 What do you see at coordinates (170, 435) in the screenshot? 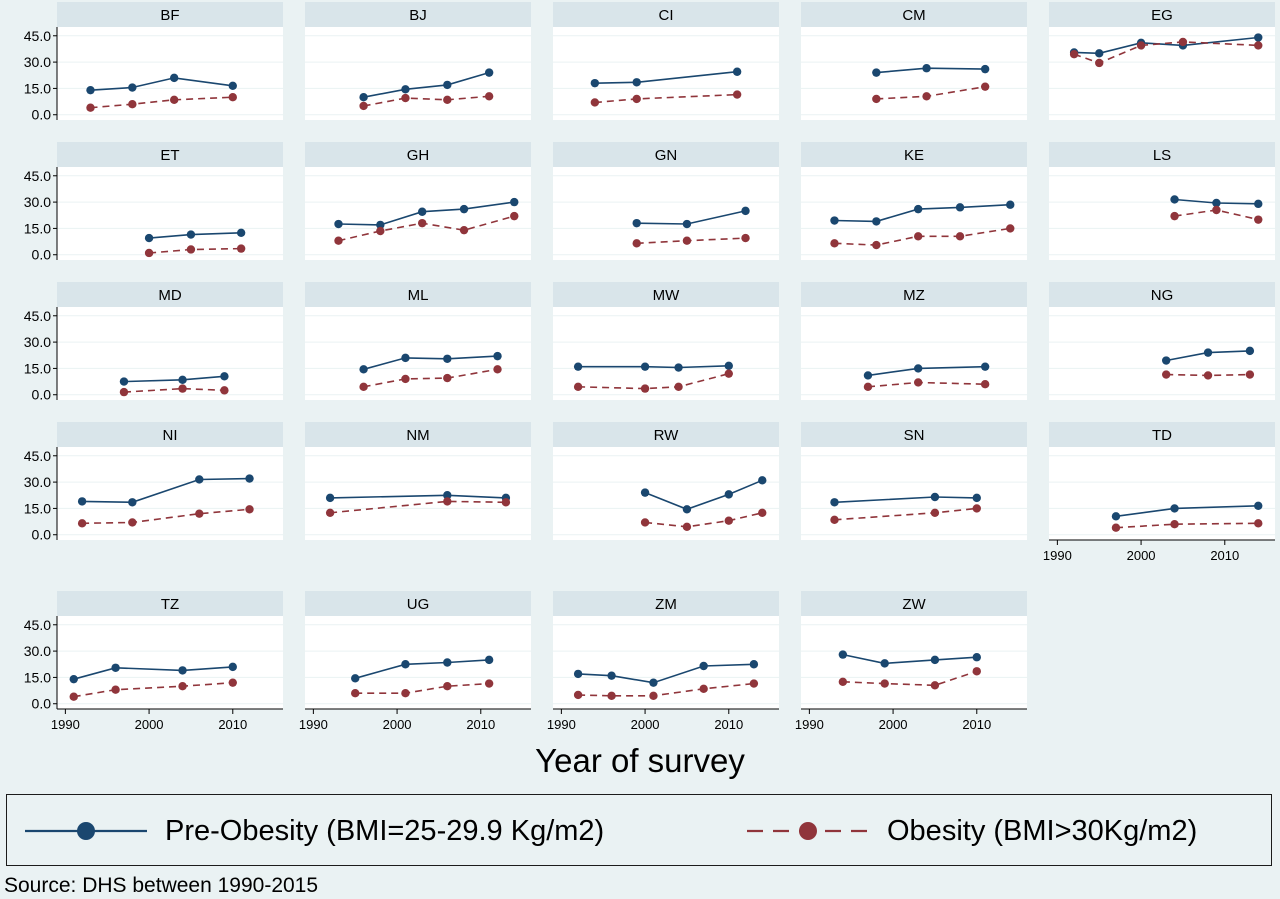
I see `panel-title-ni: NI` at bounding box center [170, 435].